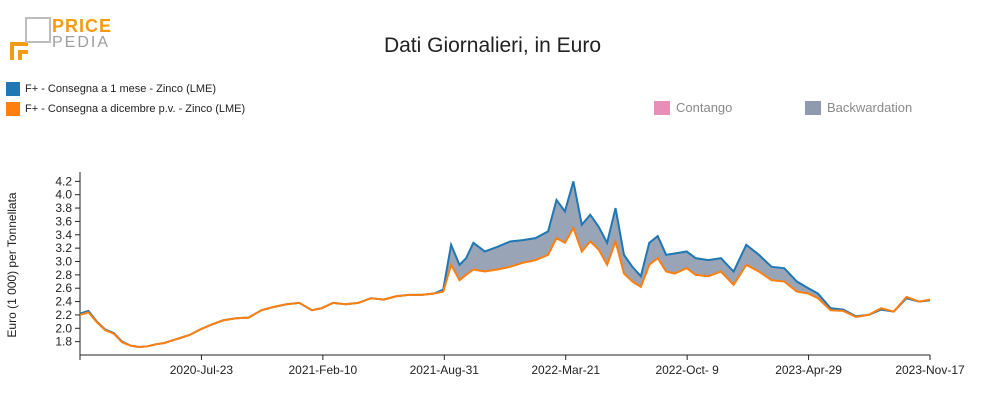 The height and width of the screenshot is (400, 985). I want to click on logo-mark, so click(30, 38).